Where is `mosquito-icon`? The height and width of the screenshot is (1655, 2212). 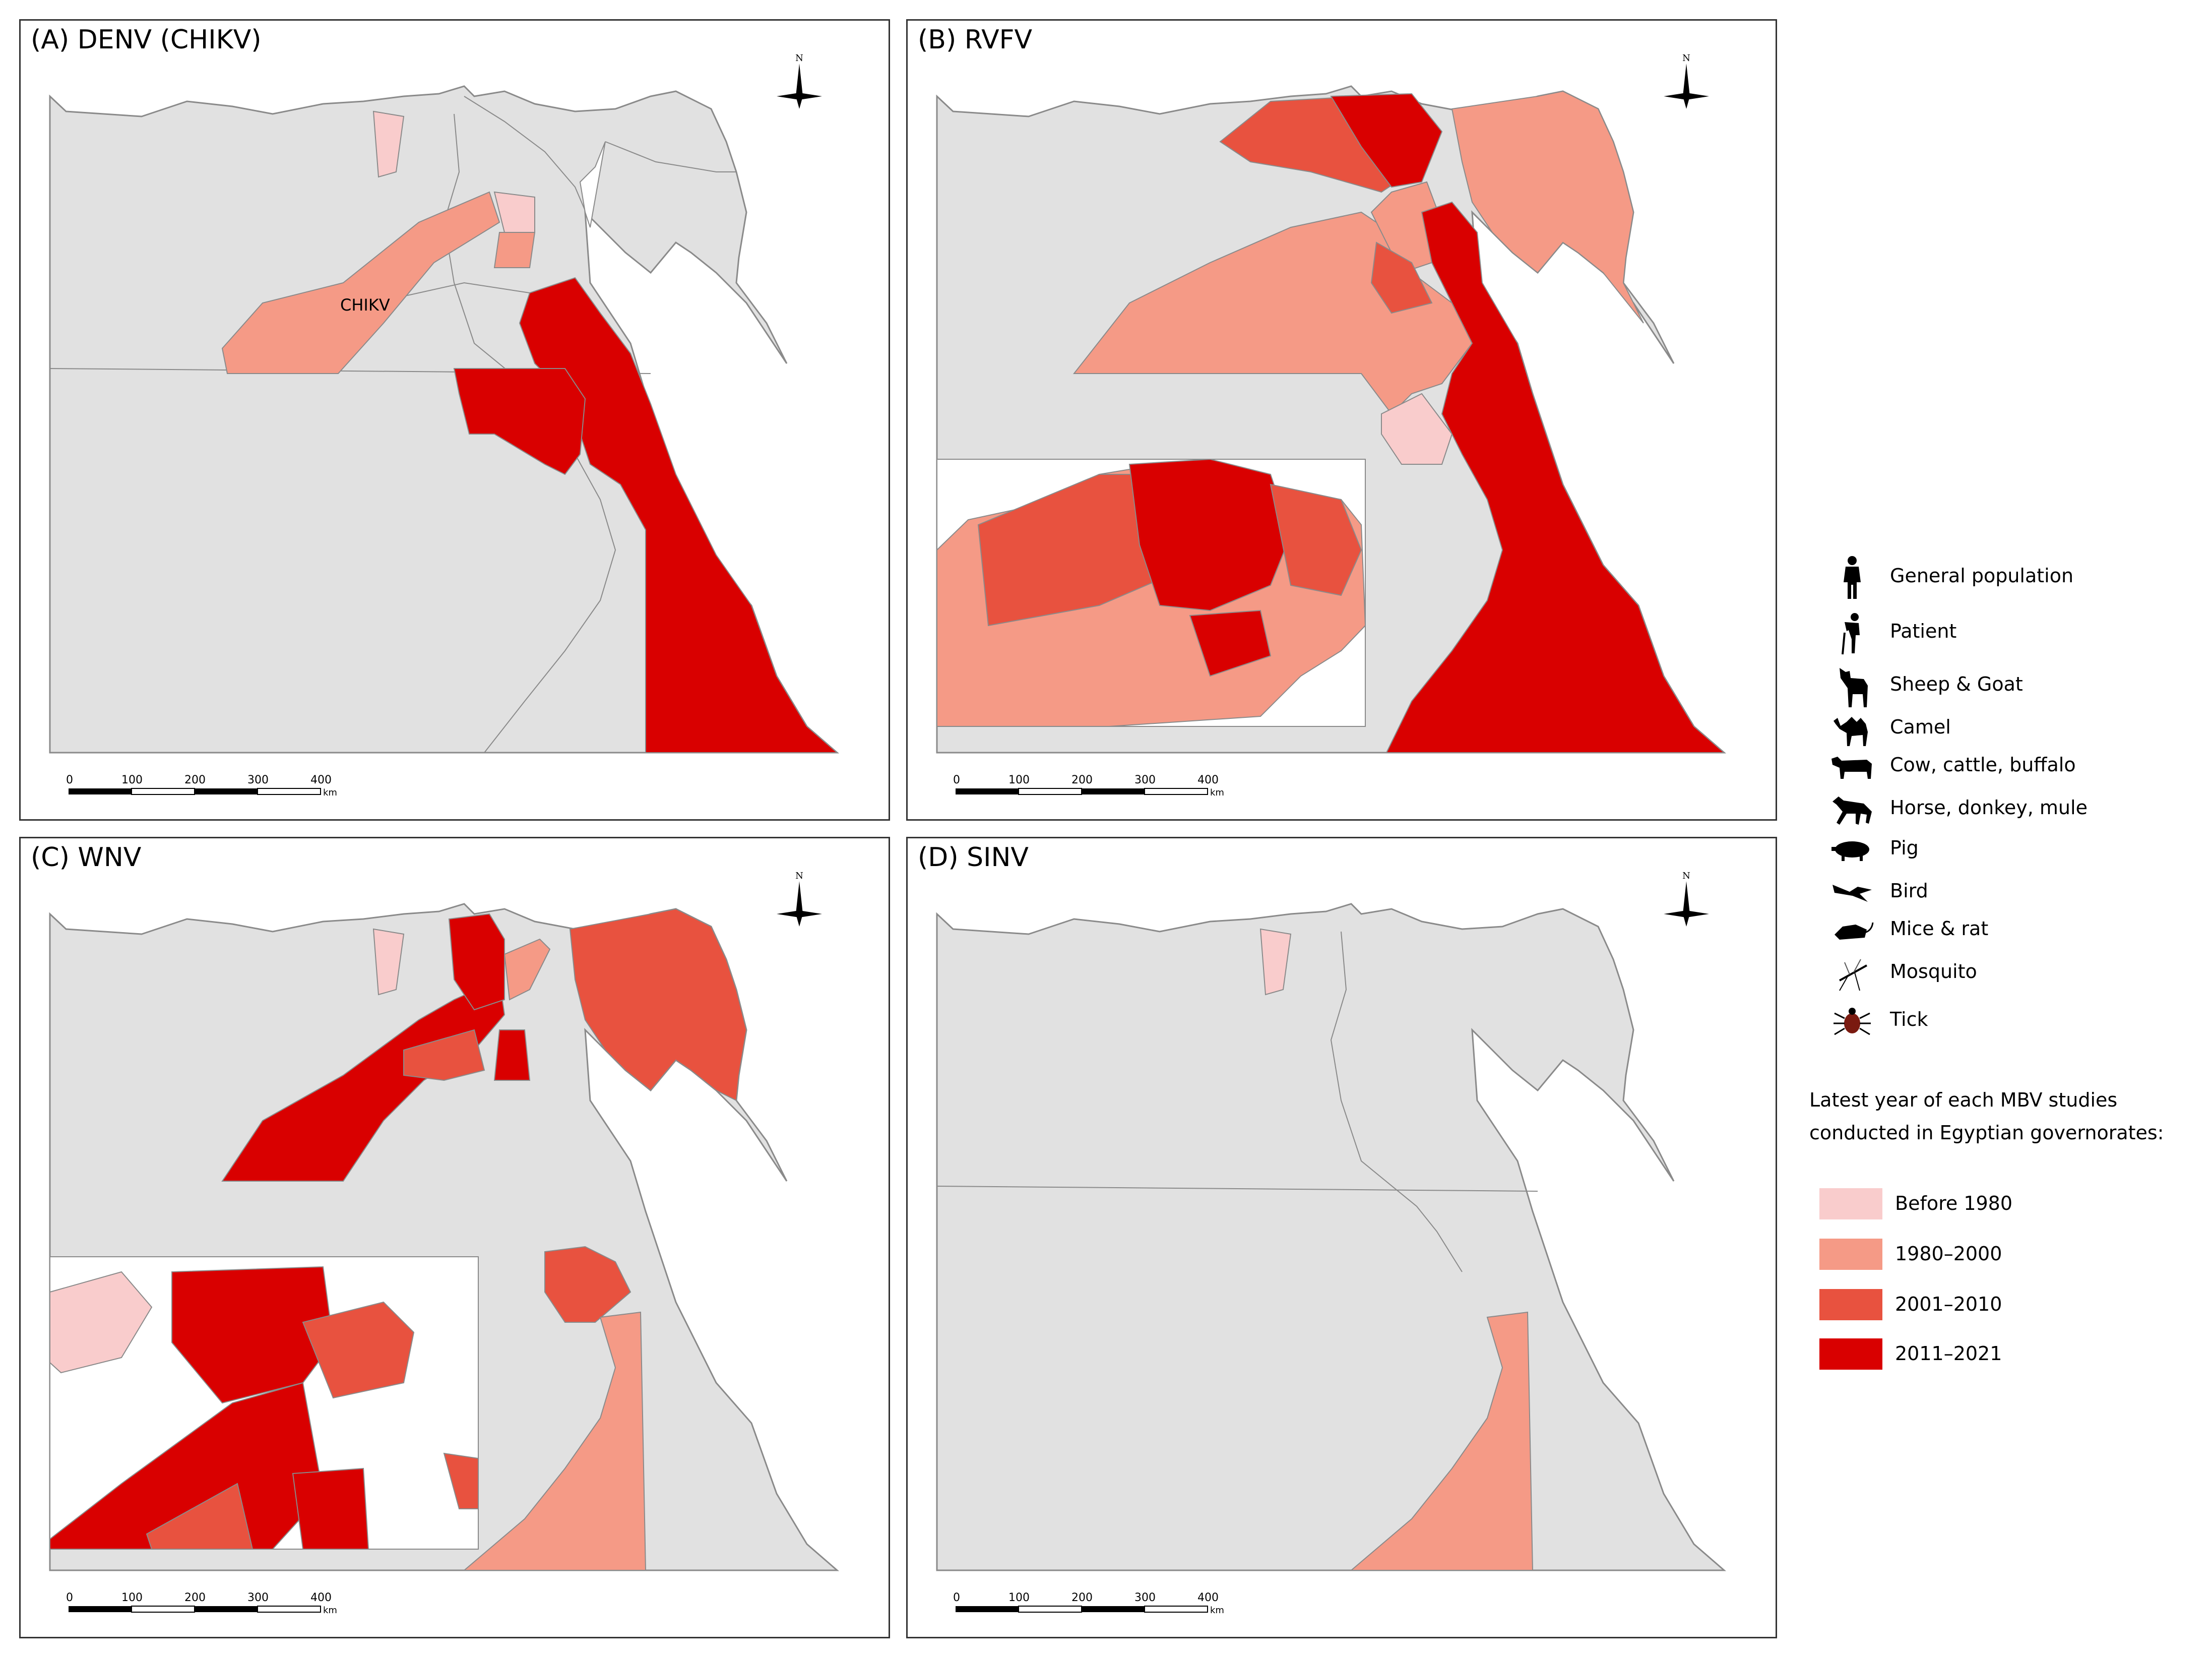 mosquito-icon is located at coordinates (1853, 975).